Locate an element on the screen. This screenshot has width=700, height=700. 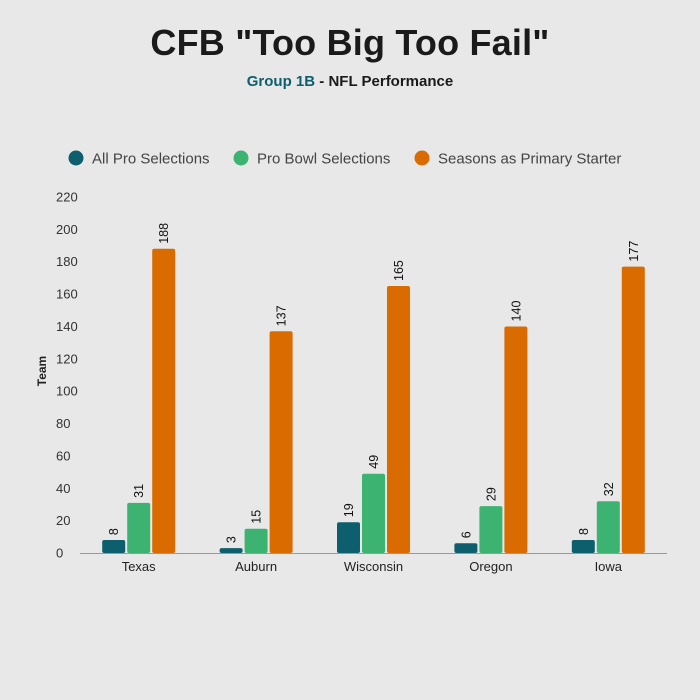
x-tick-label: Iowa is located at coordinates (609, 566).